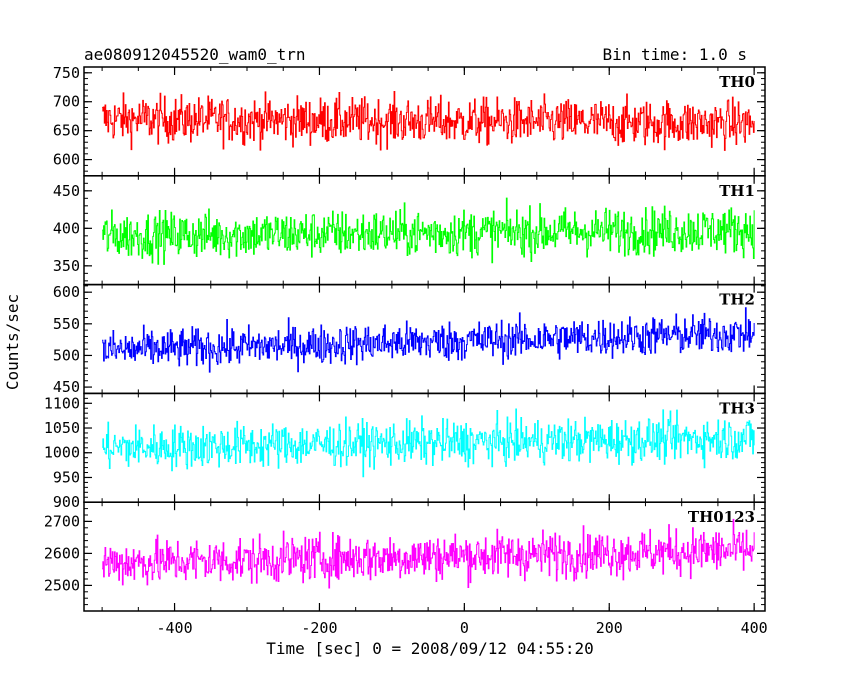 This screenshot has height=680, width=850. Describe the element at coordinates (428, 340) in the screenshot. I see `series-th2` at that location.